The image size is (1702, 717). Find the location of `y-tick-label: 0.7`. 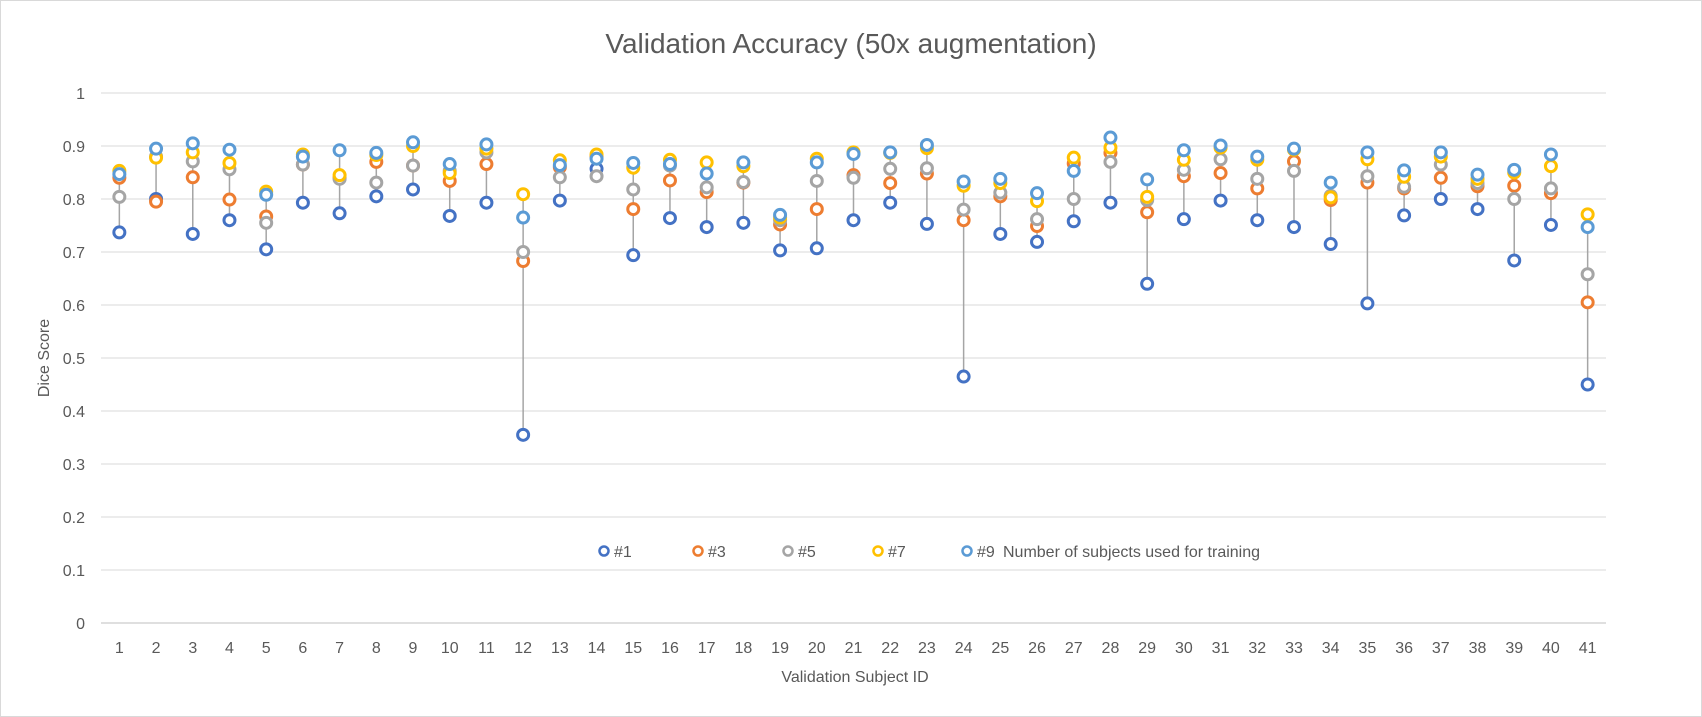

y-tick-label: 0.7 is located at coordinates (74, 253).